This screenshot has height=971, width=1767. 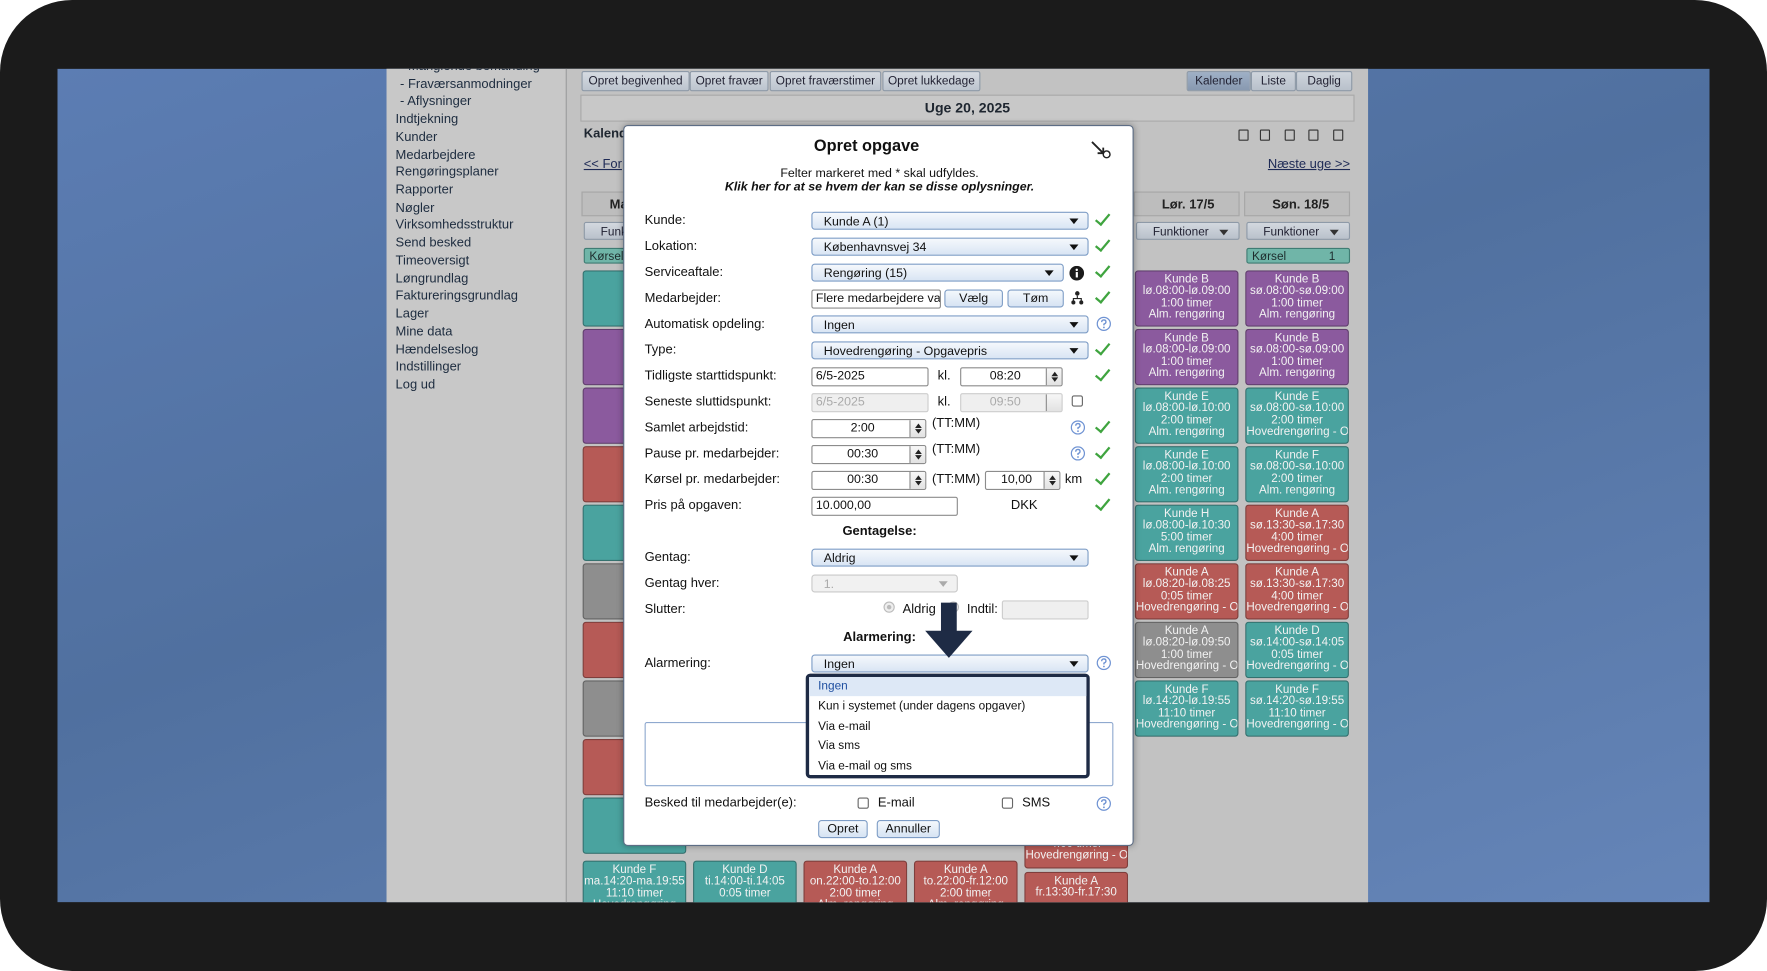 What do you see at coordinates (427, 119) in the screenshot?
I see `menu-item: Indtjekning` at bounding box center [427, 119].